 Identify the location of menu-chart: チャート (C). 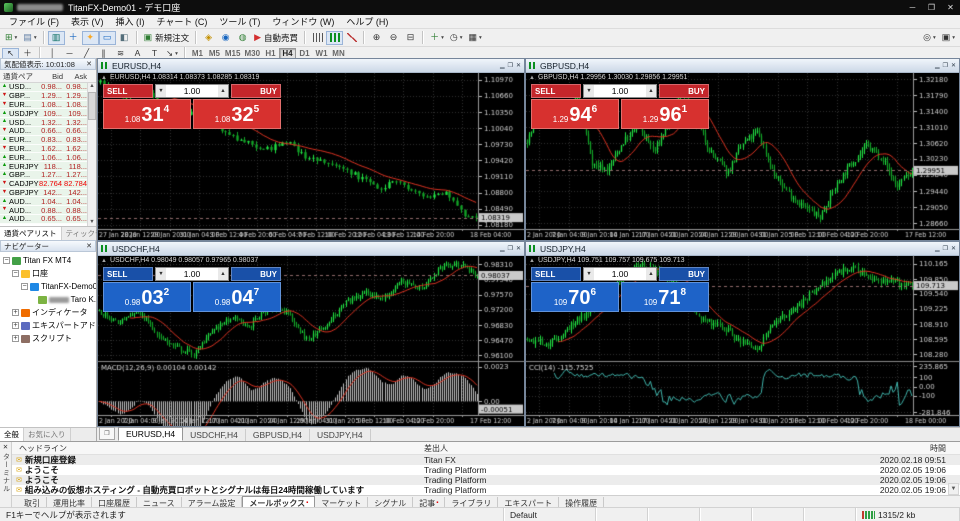
(182, 22).